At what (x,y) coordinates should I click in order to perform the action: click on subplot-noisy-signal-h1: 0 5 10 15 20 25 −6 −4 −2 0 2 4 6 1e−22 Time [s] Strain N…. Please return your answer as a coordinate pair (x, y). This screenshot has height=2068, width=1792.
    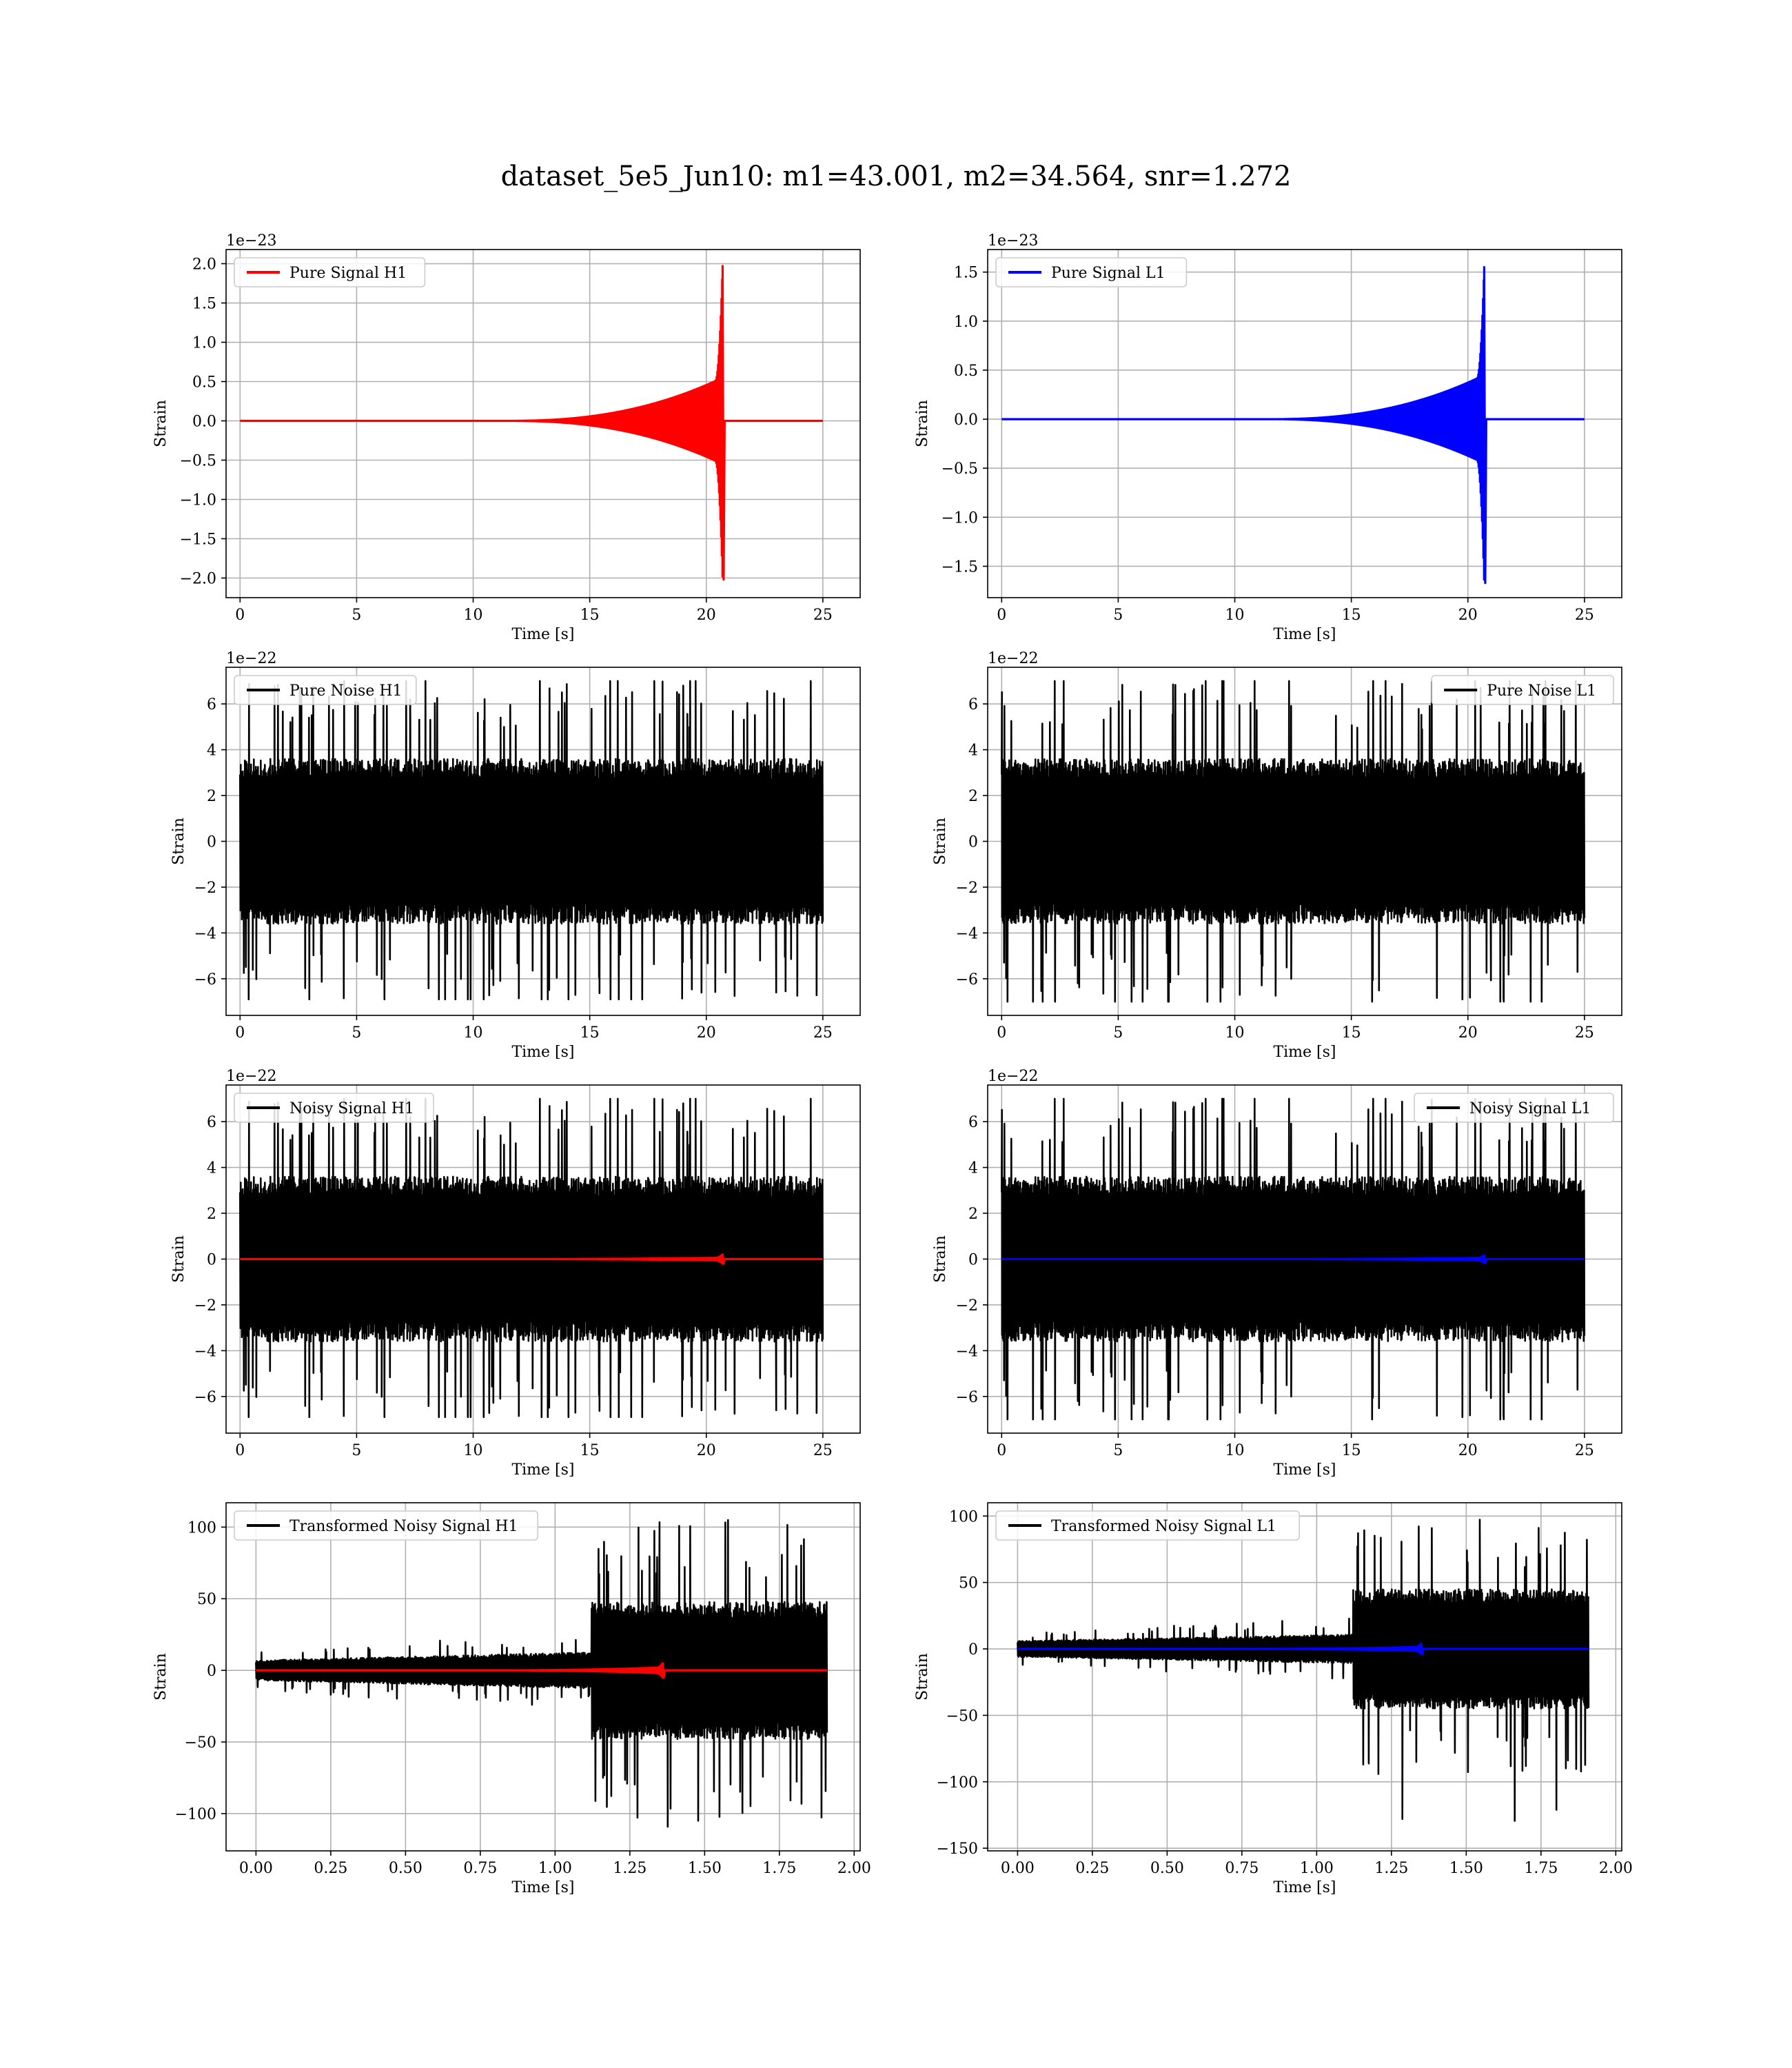
    Looking at the image, I should click on (515, 1273).